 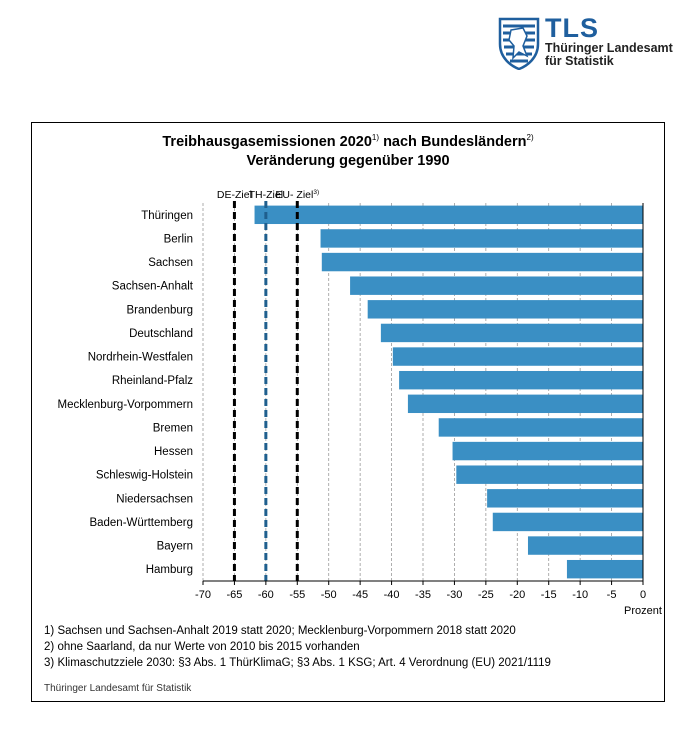 What do you see at coordinates (549, 595) in the screenshot?
I see `x-tick-label: -15` at bounding box center [549, 595].